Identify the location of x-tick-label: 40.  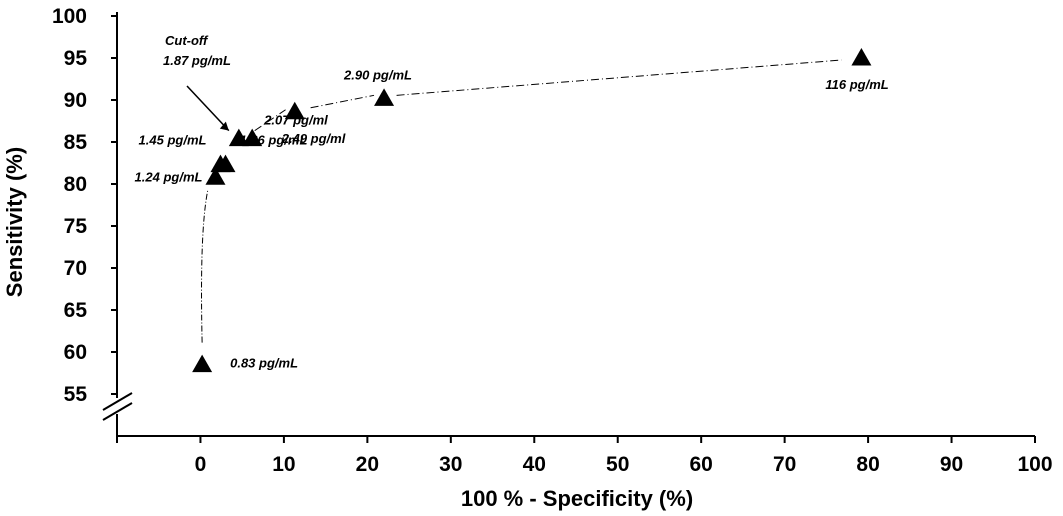
(534, 464).